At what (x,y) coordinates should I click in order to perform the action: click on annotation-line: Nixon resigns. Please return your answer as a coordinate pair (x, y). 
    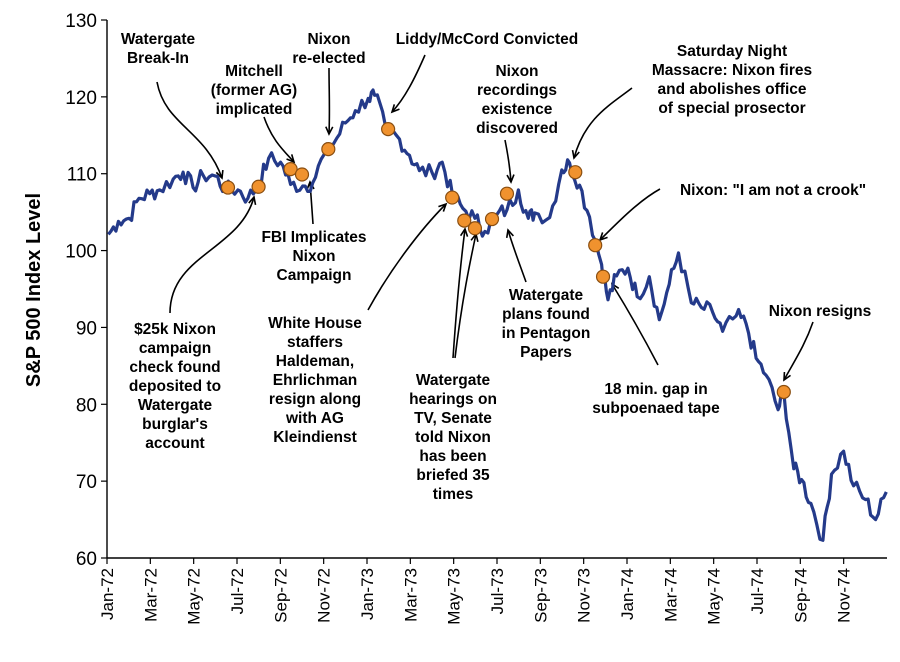
    Looking at the image, I should click on (820, 311).